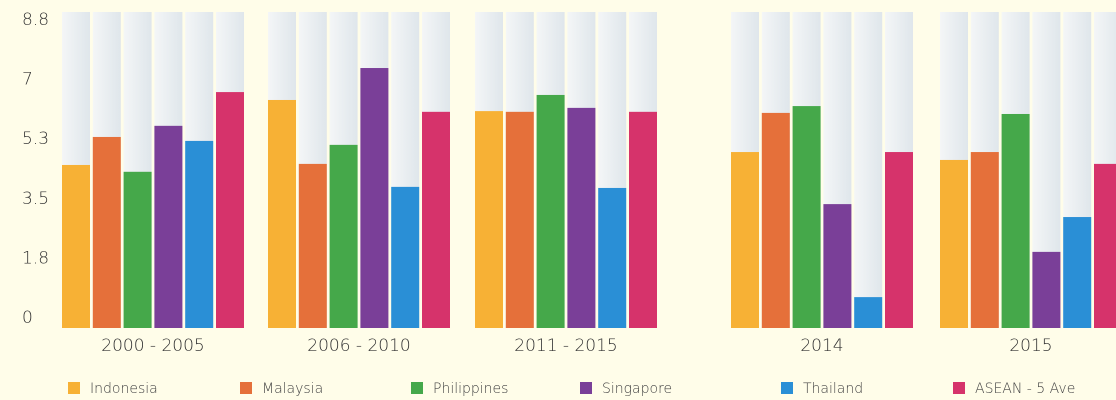  Describe the element at coordinates (833, 389) in the screenshot. I see `legend-label: Thailand` at that location.